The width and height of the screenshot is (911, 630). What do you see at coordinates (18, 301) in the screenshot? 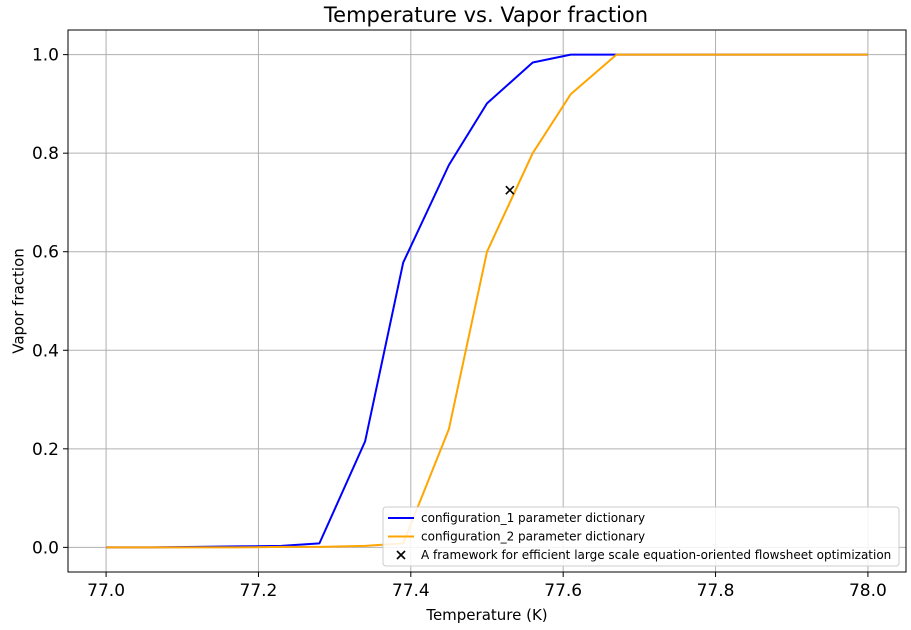
I see `y-axis-title: Vapor fraction` at bounding box center [18, 301].